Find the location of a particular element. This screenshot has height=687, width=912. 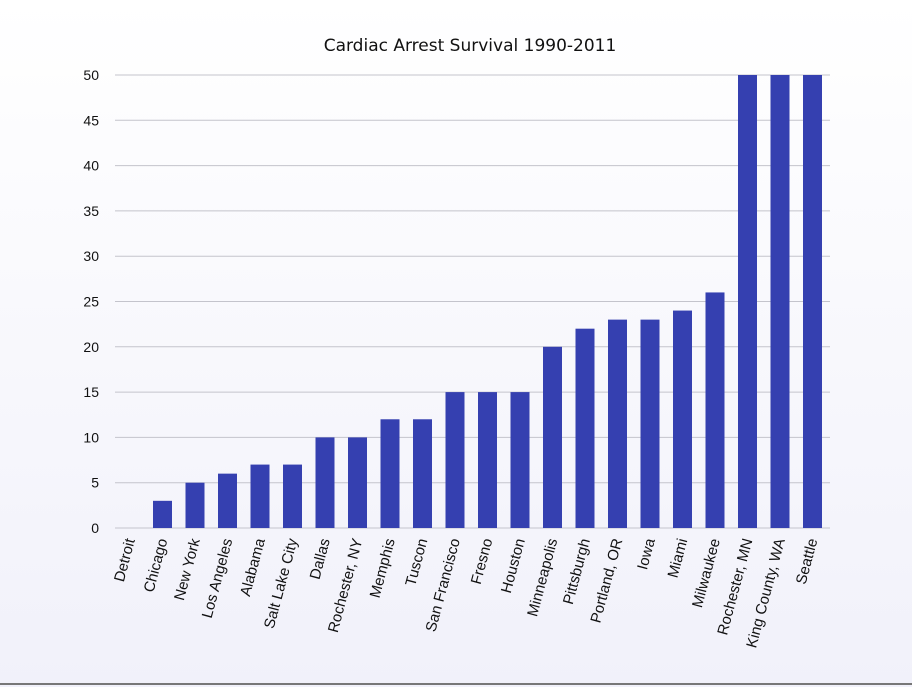

x-tick-label: Los Angeles is located at coordinates (218, 578).